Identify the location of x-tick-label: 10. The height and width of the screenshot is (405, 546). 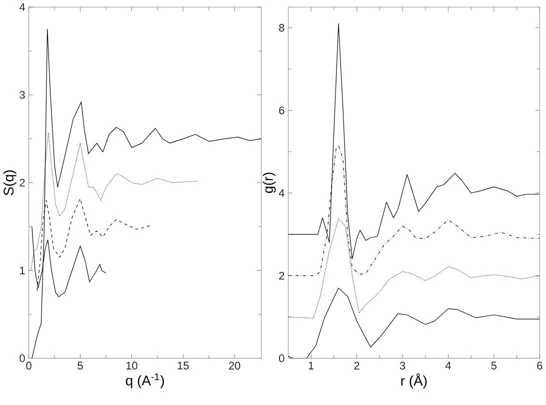
(132, 366).